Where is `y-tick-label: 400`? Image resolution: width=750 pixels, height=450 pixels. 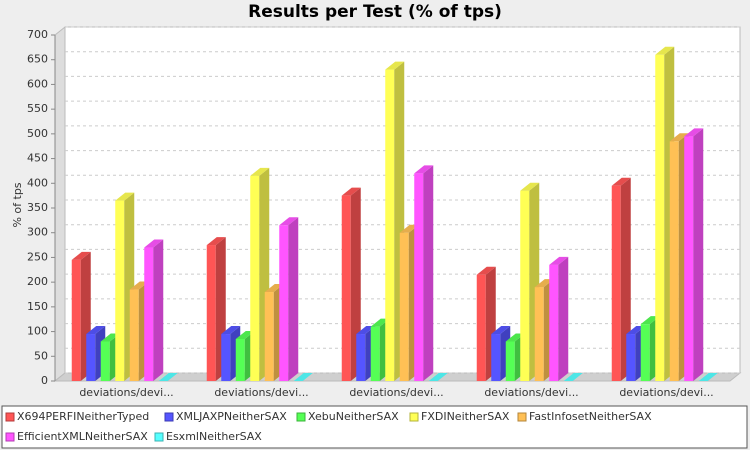
y-tick-label: 400 is located at coordinates (37, 182).